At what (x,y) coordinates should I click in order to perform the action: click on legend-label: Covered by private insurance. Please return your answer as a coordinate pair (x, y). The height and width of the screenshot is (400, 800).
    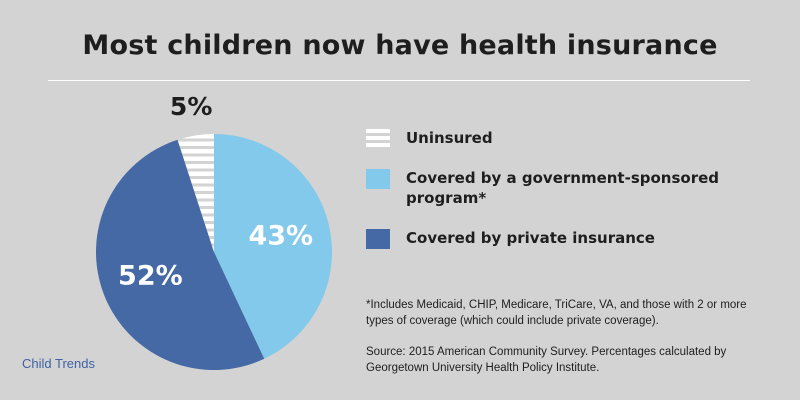
    Looking at the image, I should click on (530, 238).